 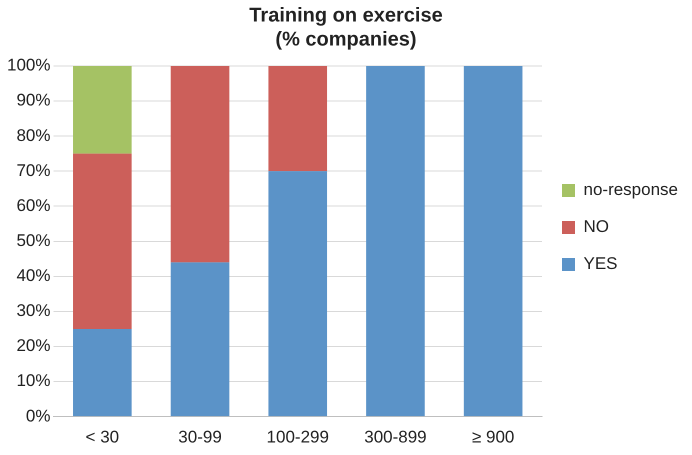 What do you see at coordinates (395, 436) in the screenshot?
I see `x-tick-label: 300-899` at bounding box center [395, 436].